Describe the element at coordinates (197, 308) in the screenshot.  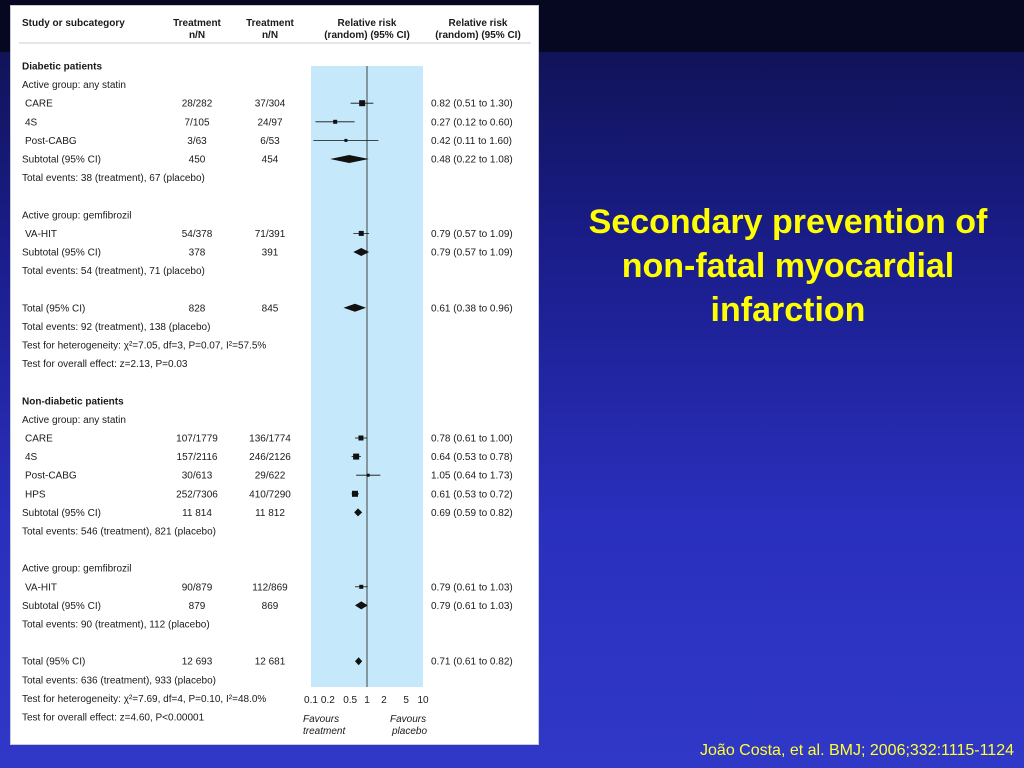
I see `treatment-count: 828` at that location.